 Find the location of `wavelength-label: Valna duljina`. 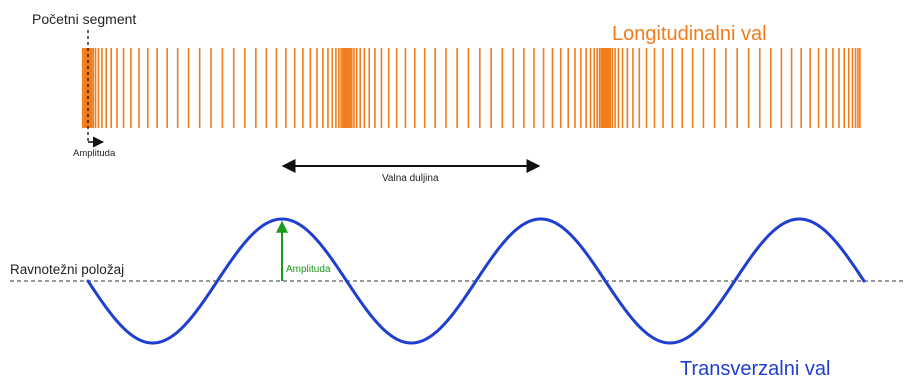

wavelength-label: Valna duljina is located at coordinates (410, 178).